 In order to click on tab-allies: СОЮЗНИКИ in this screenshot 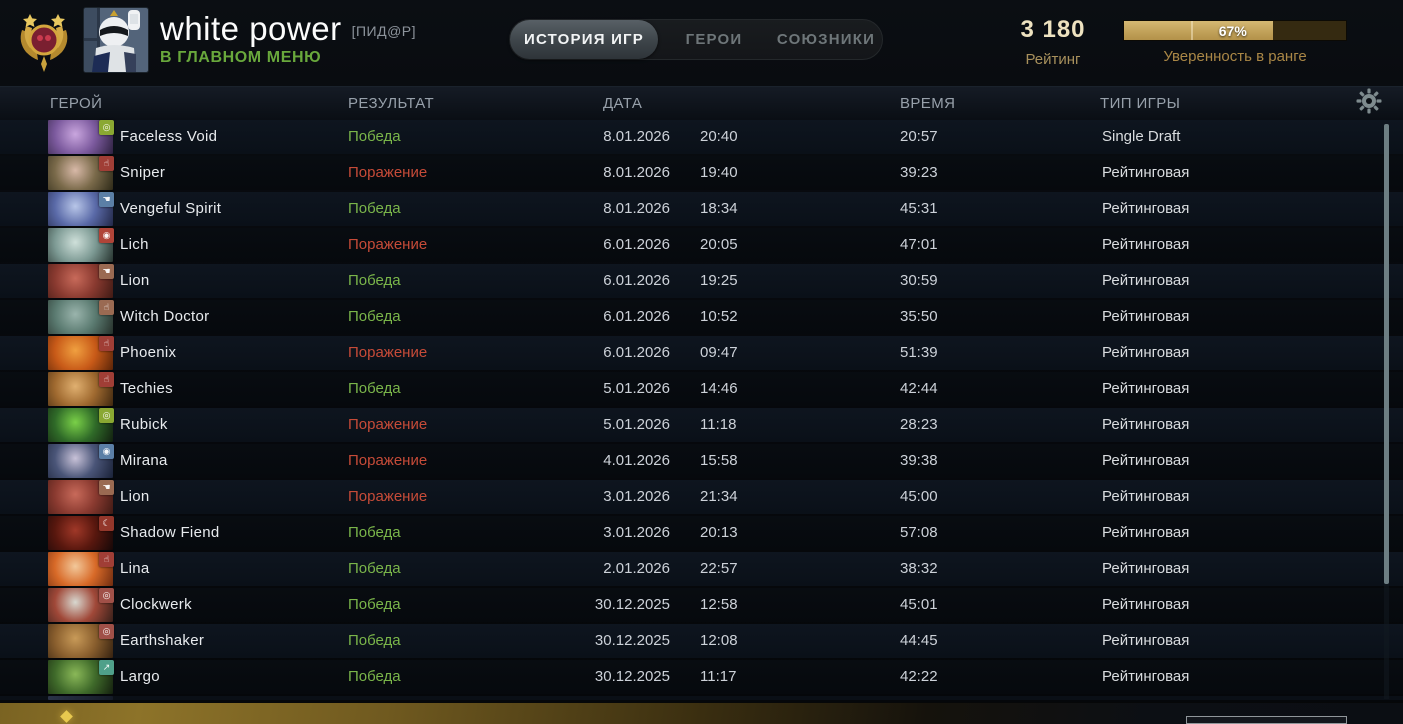, I will do `click(826, 39)`.